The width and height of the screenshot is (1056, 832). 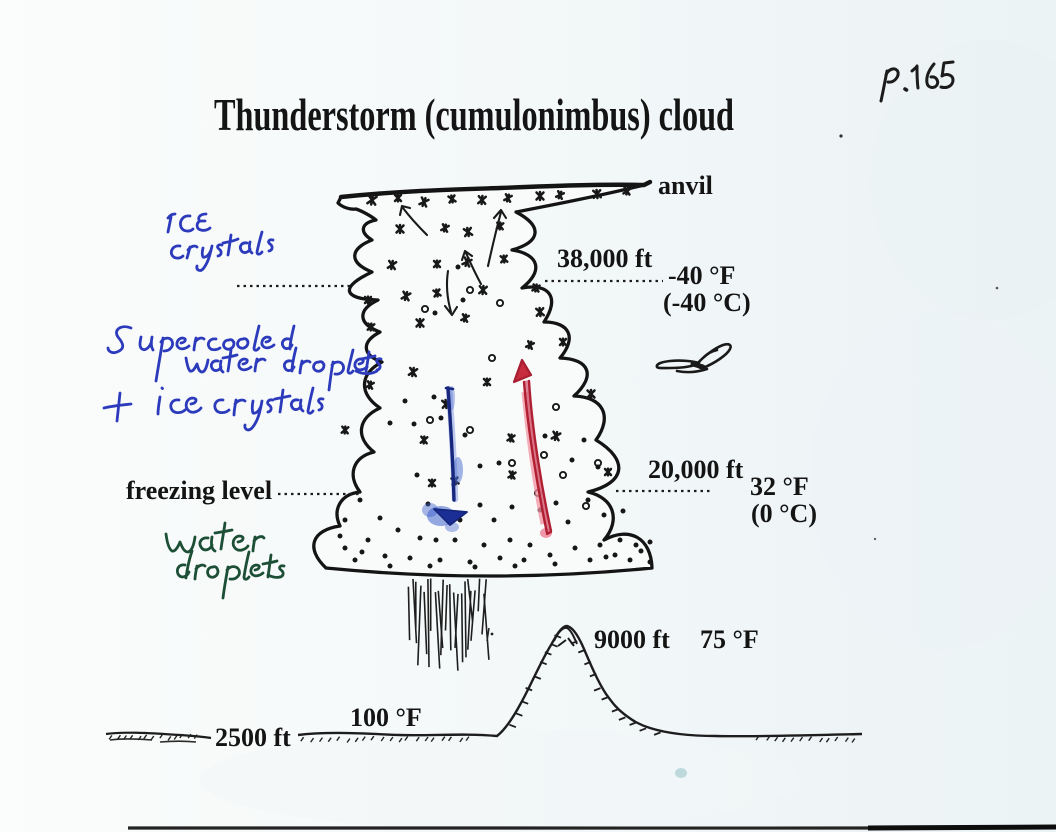 I want to click on svg-text: 100 °F, so click(x=386, y=717).